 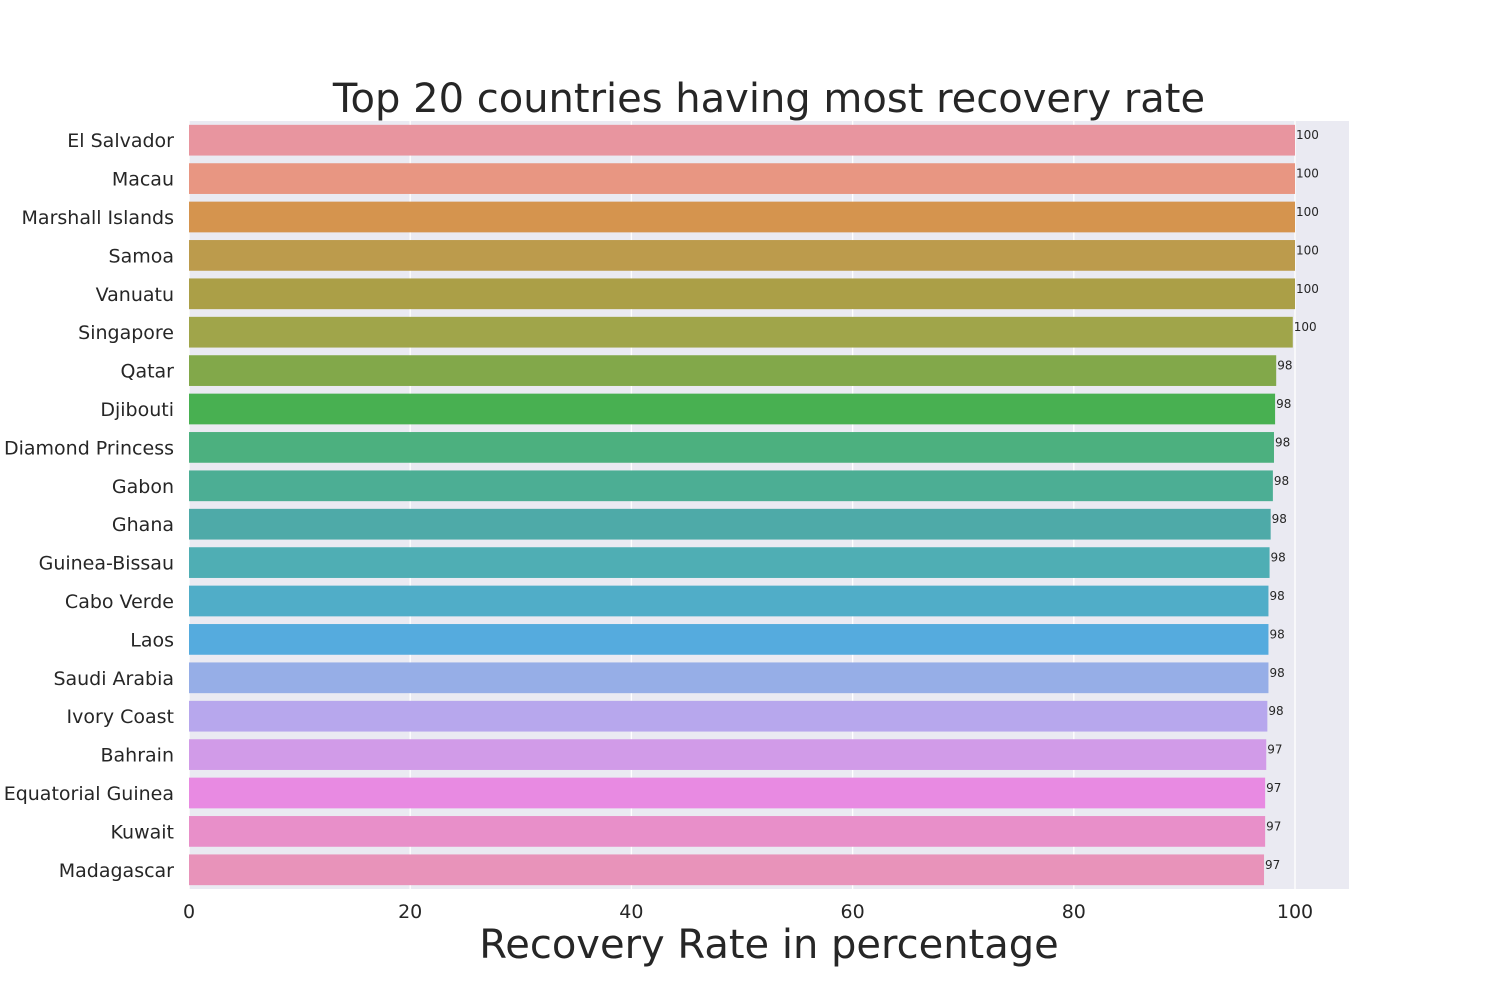 I want to click on category-label-7: Djibouti, so click(x=137, y=410).